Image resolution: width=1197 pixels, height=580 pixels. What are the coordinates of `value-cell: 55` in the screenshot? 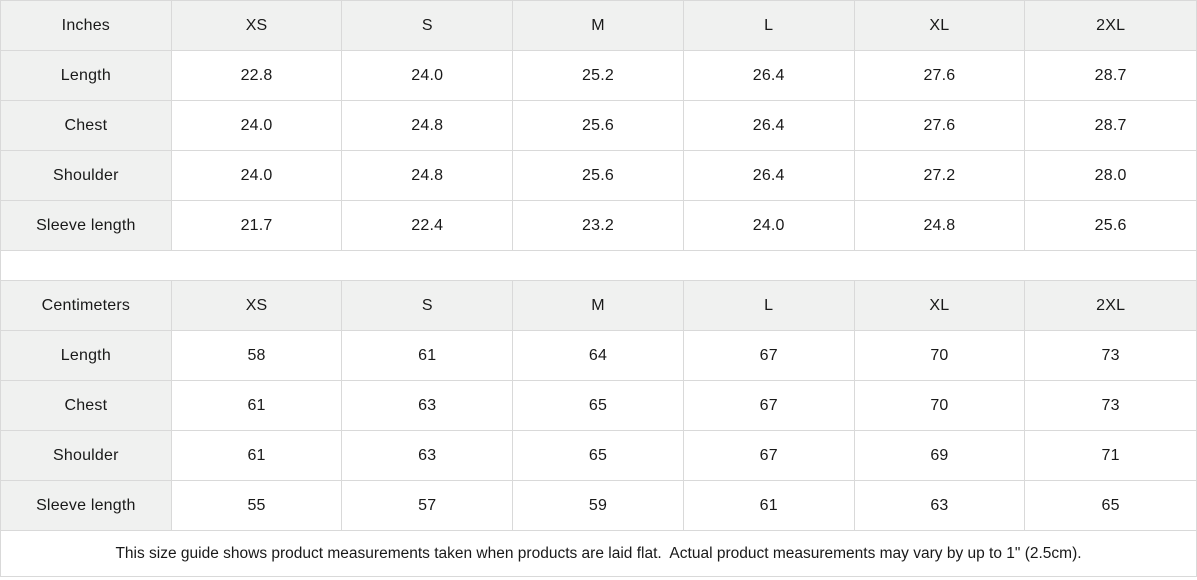 It's located at (257, 506).